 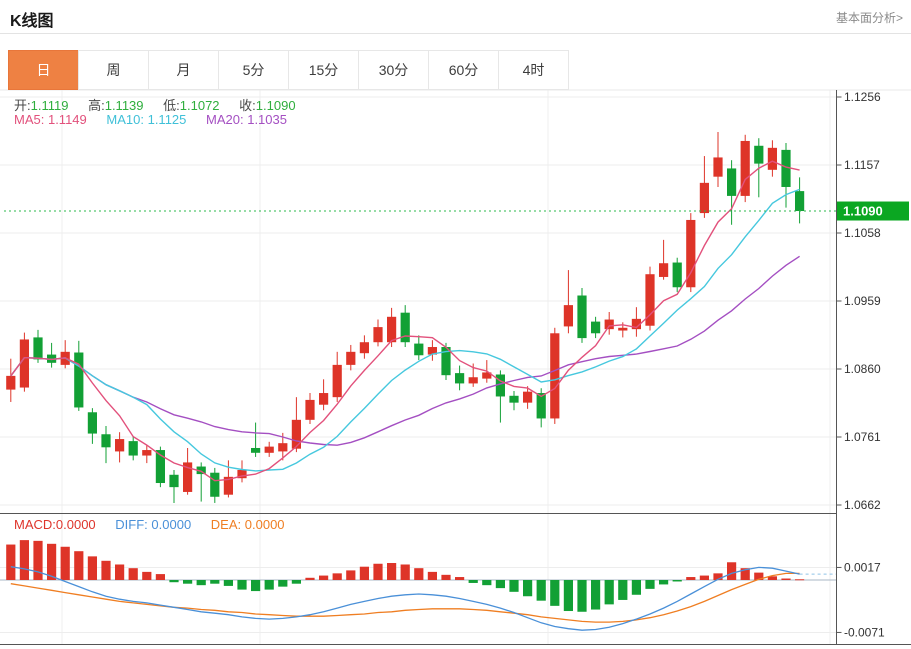 I want to click on macd-histogram, so click(x=405, y=576).